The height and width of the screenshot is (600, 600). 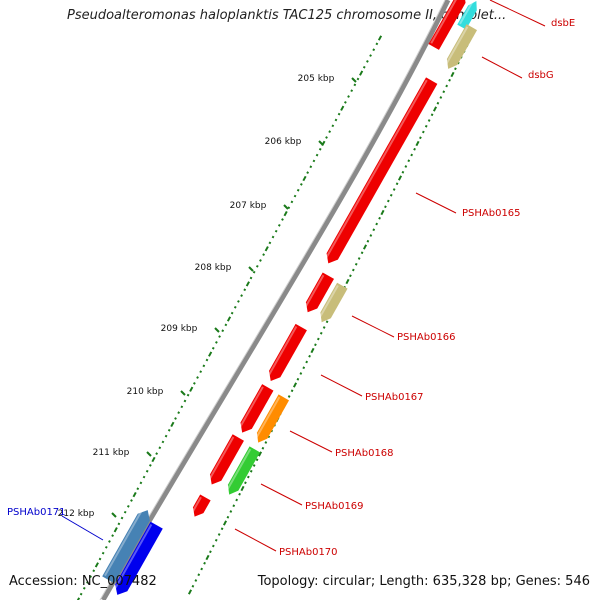 I want to click on gene-PSHAb0169-red, so click(x=225, y=459).